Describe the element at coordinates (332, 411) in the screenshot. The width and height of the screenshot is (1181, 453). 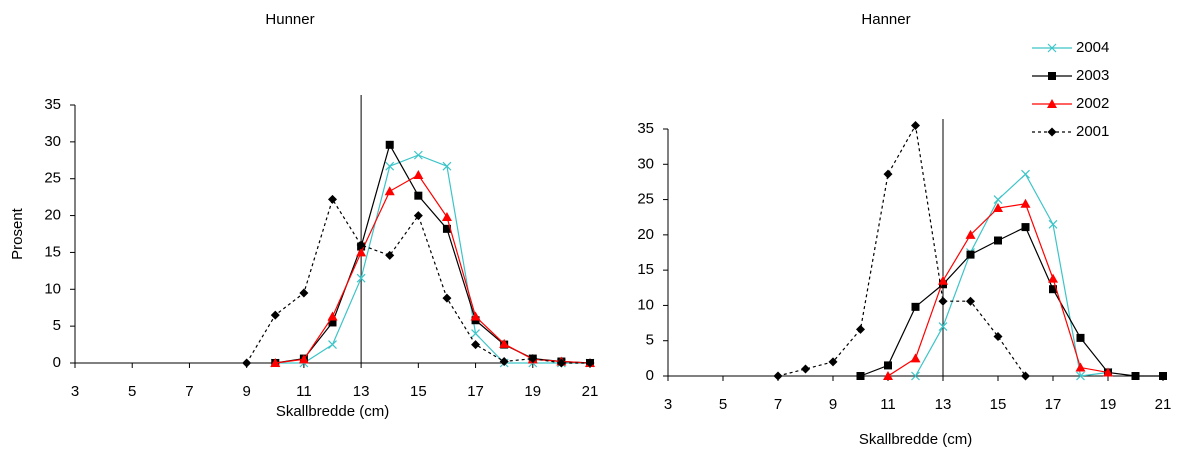
I see `x-axis-label: Skallbredde (cm)` at that location.